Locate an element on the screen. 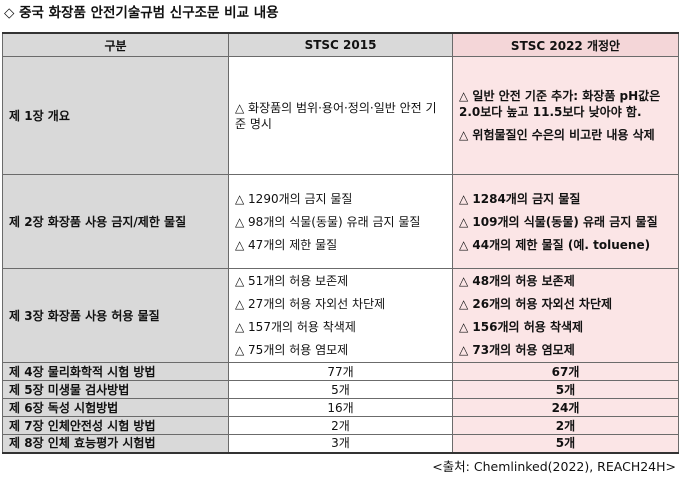 This screenshot has width=680, height=477. old-count: 2개 is located at coordinates (340, 425).